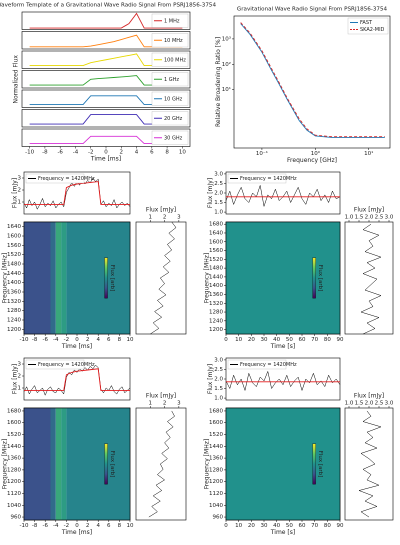 This screenshot has height=545, width=400. Describe the element at coordinates (173, 99) in the screenshot. I see `legend-label: 10 GHz` at that location.